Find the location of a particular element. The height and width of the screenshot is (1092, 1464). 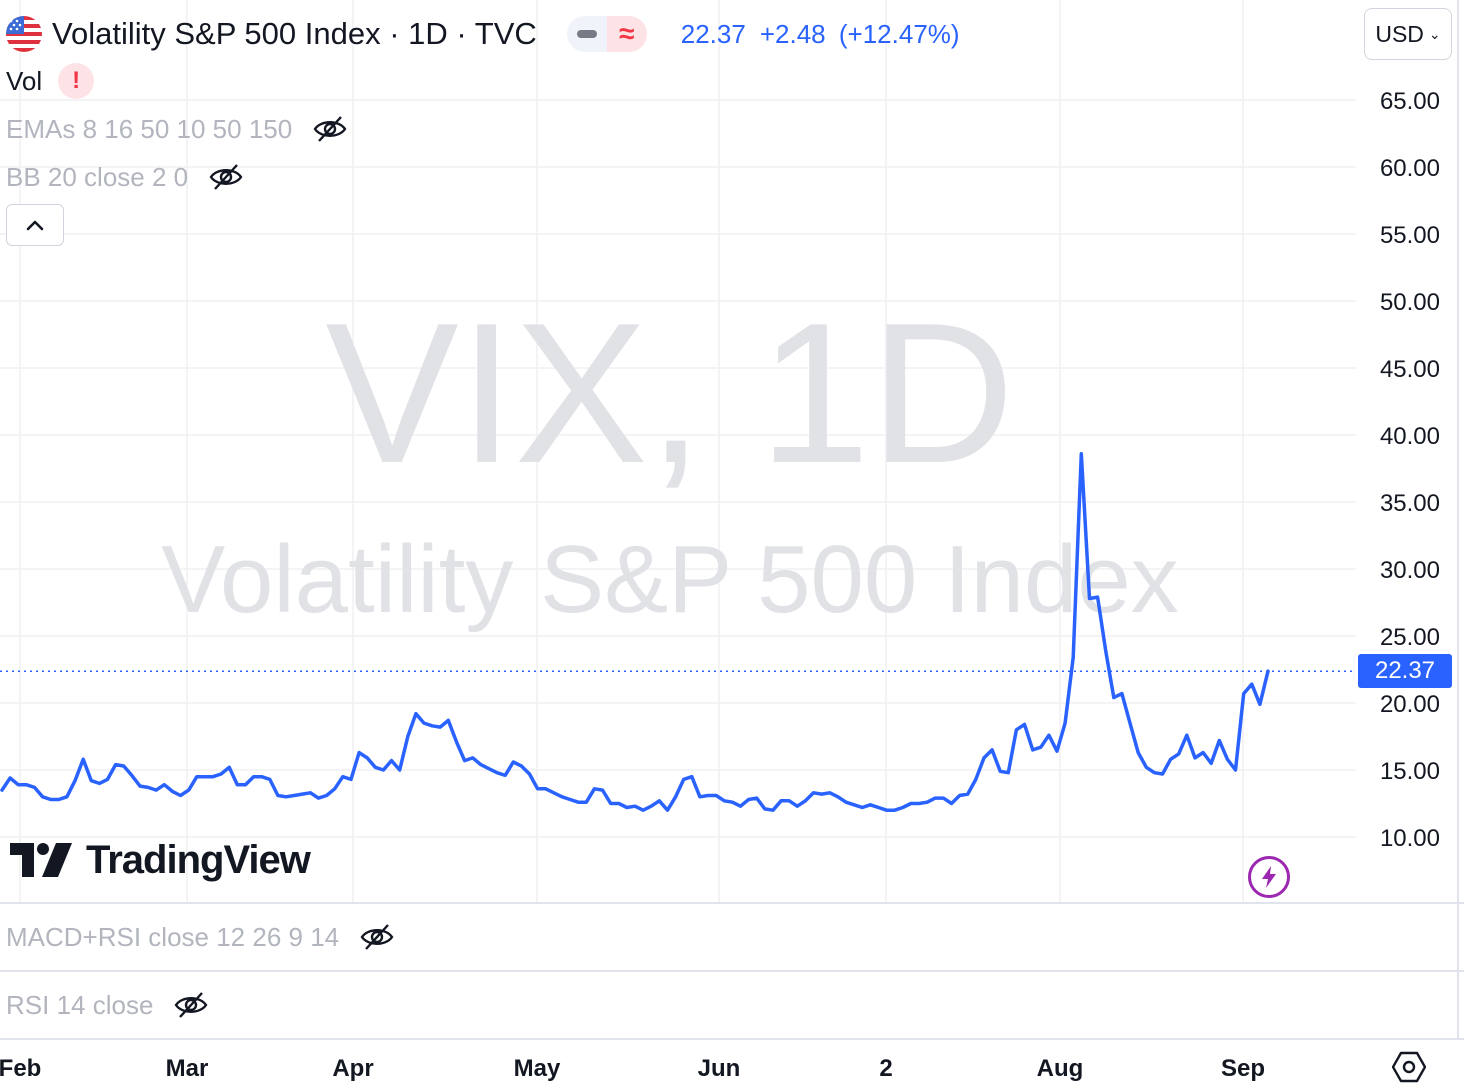

legend-macd-rsi: MACD+RSI close 12 26 9 14 is located at coordinates (200, 937).